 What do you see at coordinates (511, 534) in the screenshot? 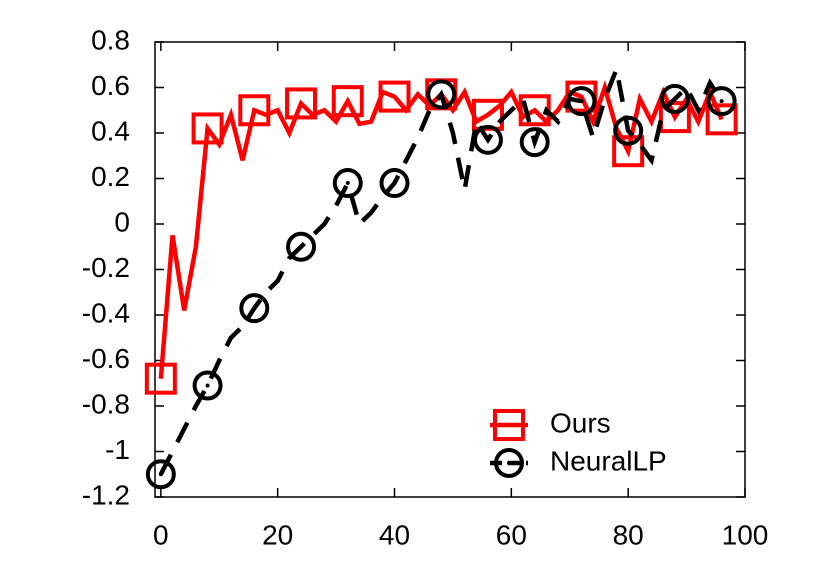
I see `x-tick-label: 60` at bounding box center [511, 534].